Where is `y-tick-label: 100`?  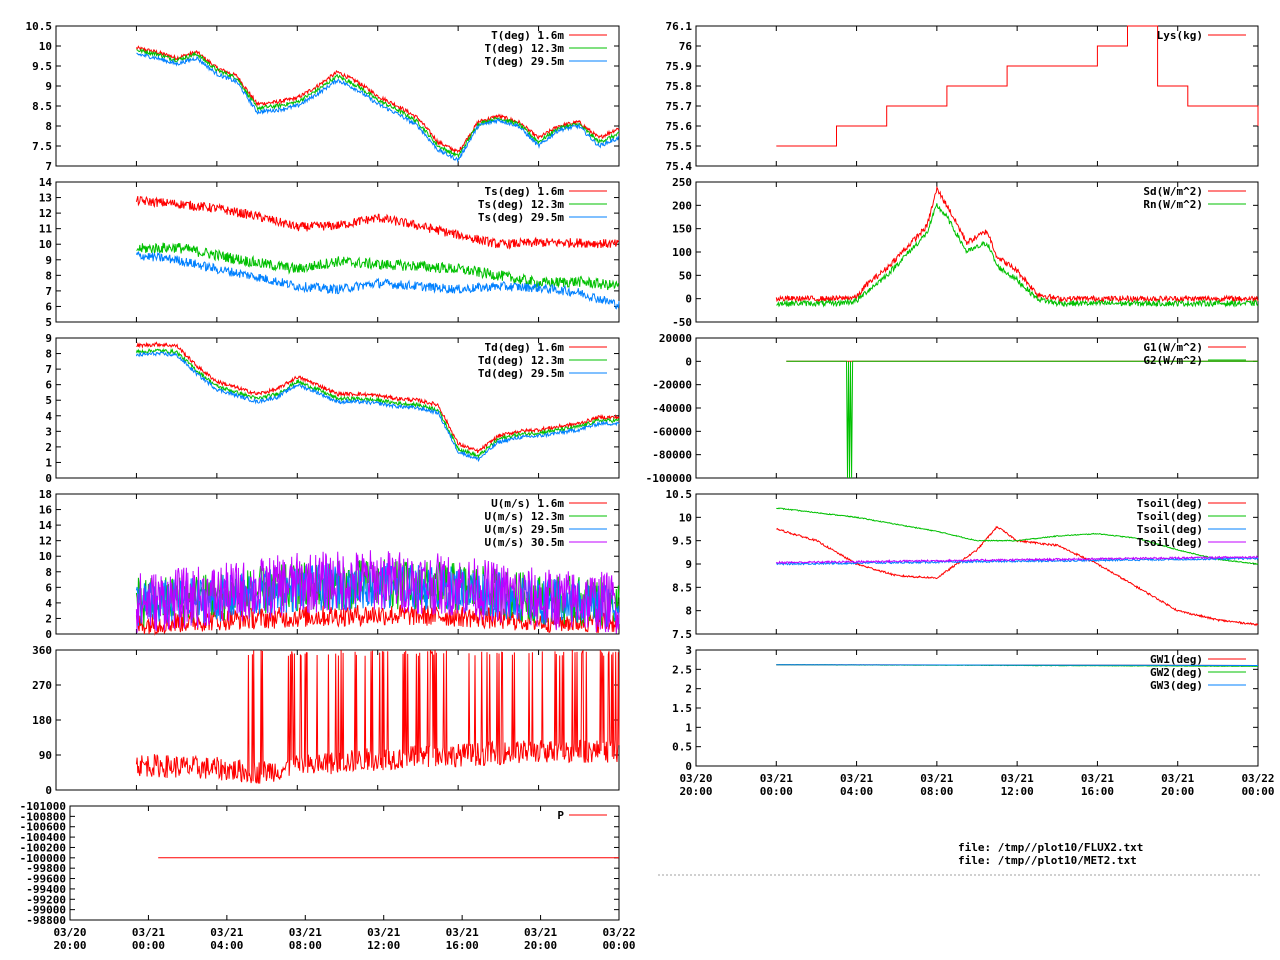
y-tick-label: 100 is located at coordinates (682, 252).